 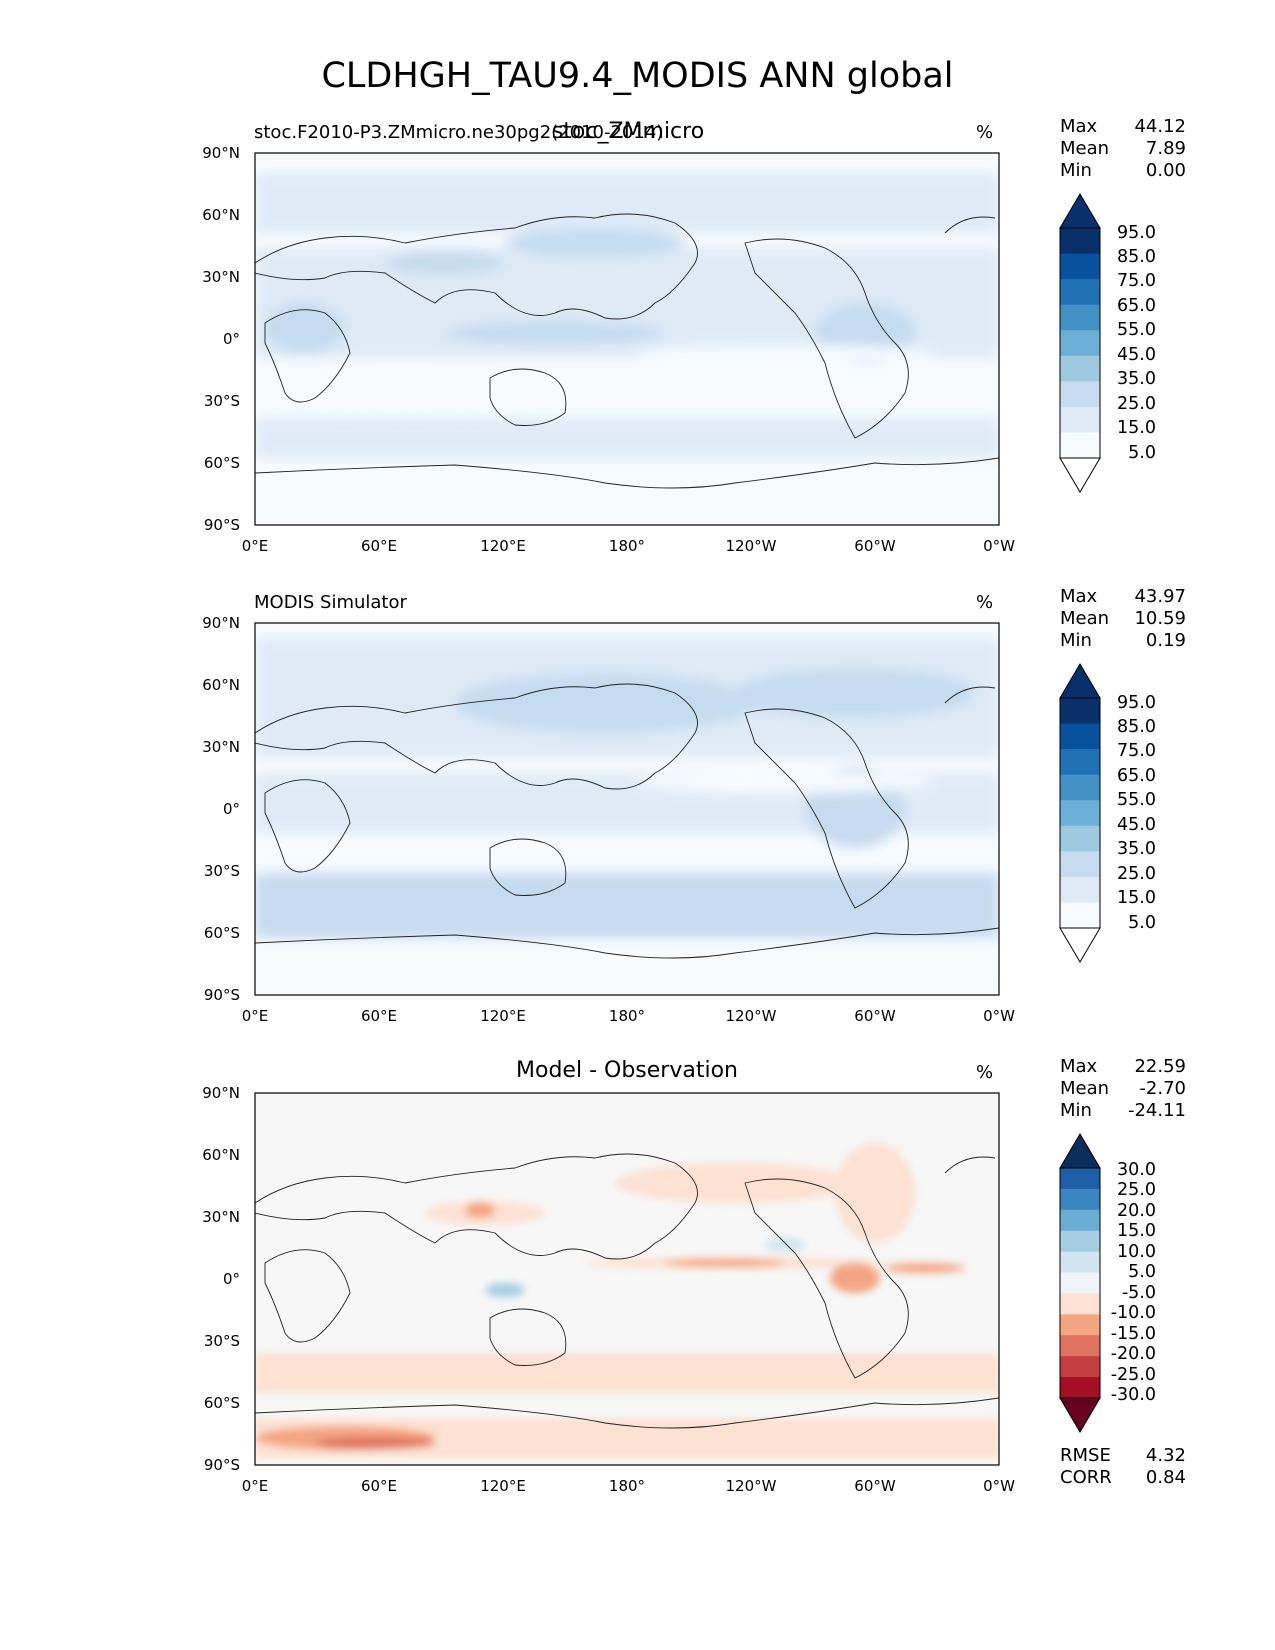 What do you see at coordinates (628, 131) in the screenshot?
I see `panel-1-title-center: stoc_ZMmicro` at bounding box center [628, 131].